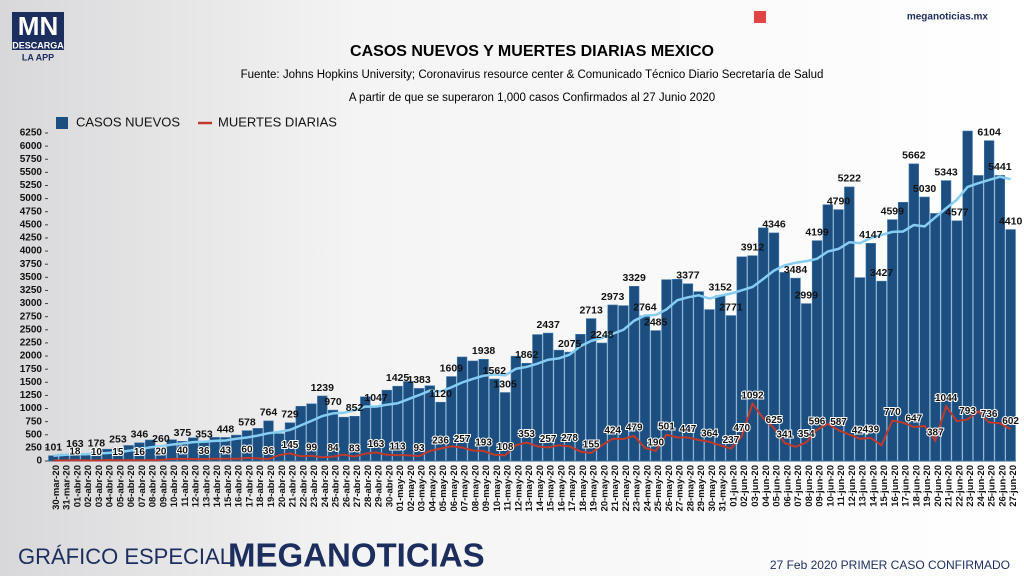 The image size is (1024, 576). Describe the element at coordinates (312, 447) in the screenshot. I see `line-label: 99` at that location.